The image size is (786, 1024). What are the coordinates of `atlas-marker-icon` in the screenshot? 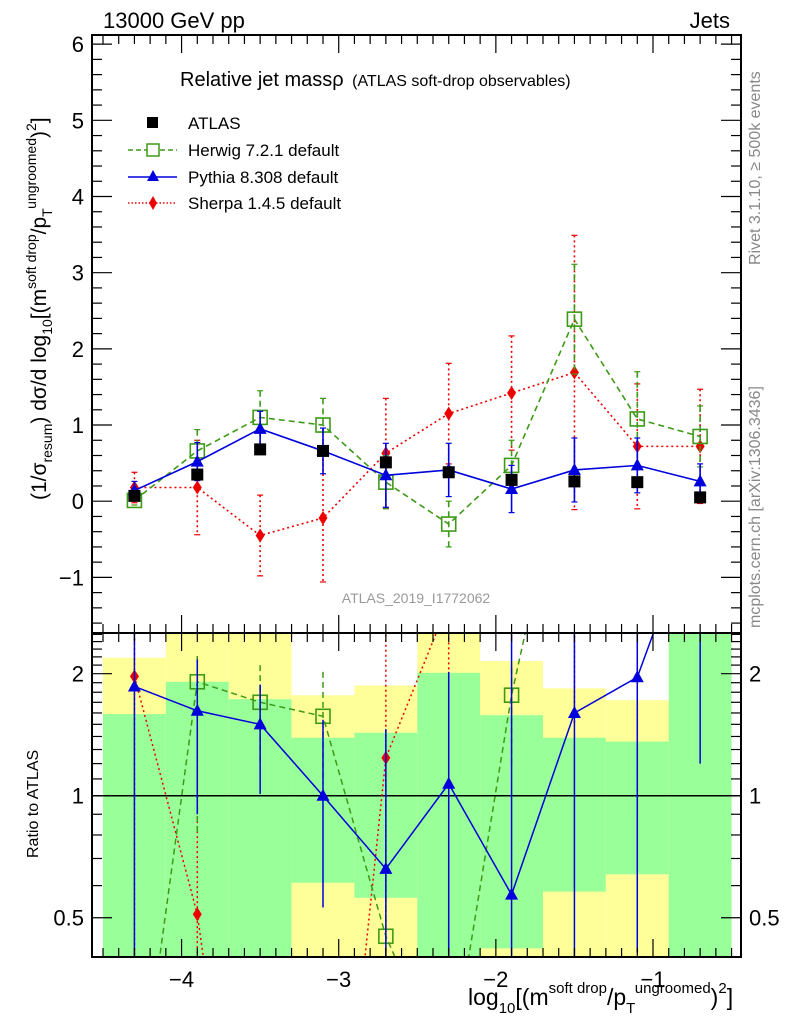 It's located at (152, 122).